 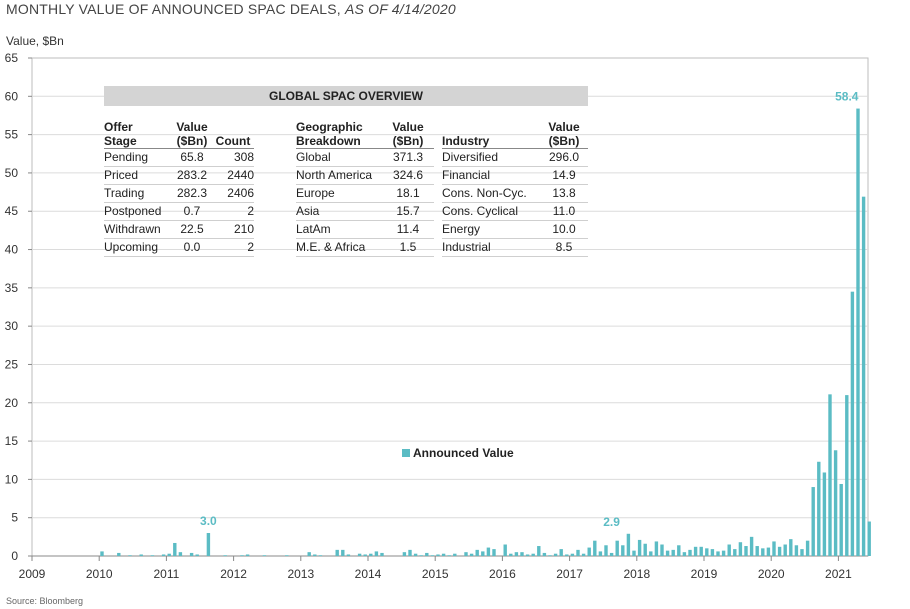 I want to click on stage-value-cell: 0.7, so click(x=192, y=211).